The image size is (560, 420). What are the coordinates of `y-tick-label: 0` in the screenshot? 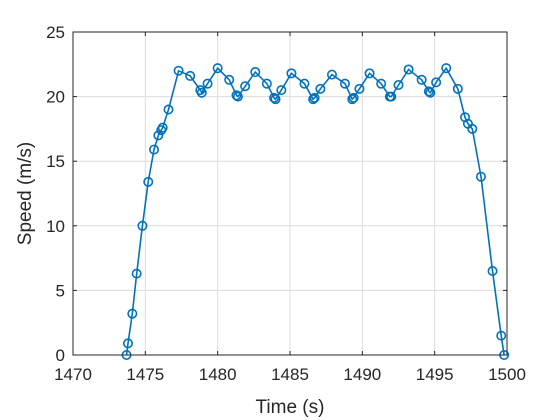 It's located at (60, 355).